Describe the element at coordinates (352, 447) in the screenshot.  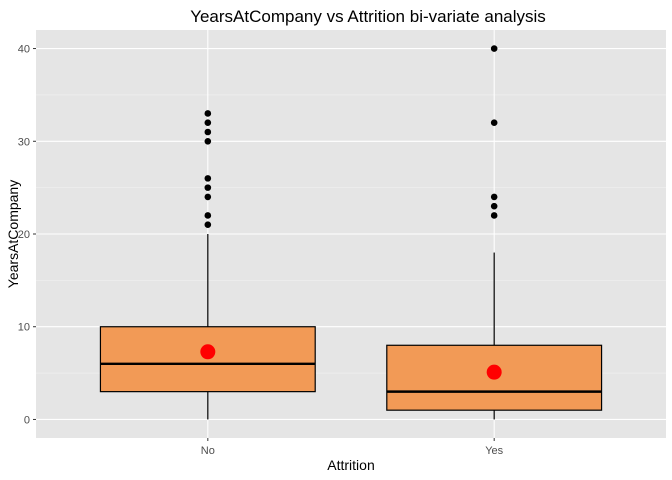
I see `x-axis-ticks: No Yes` at that location.